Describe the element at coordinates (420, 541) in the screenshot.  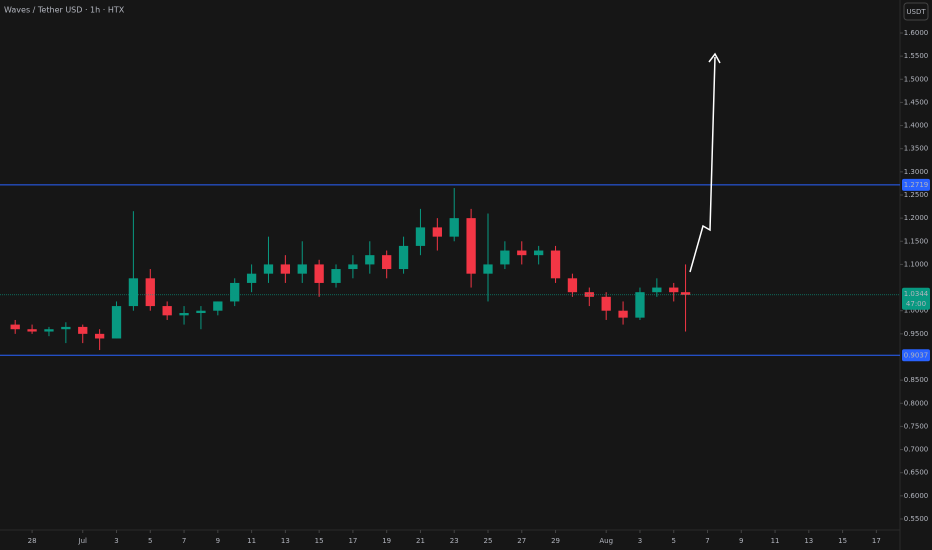
I see `x-tick-label: 21` at that location.